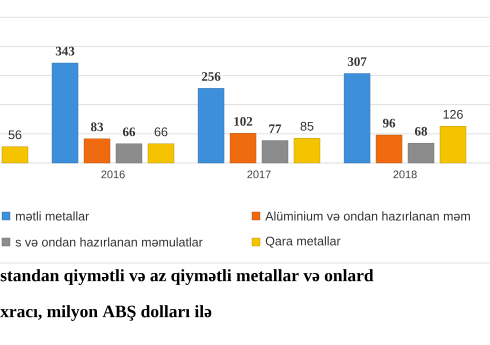 This screenshot has height=345, width=490. Describe the element at coordinates (303, 242) in the screenshot. I see `legend-label: Qara metallar` at that location.